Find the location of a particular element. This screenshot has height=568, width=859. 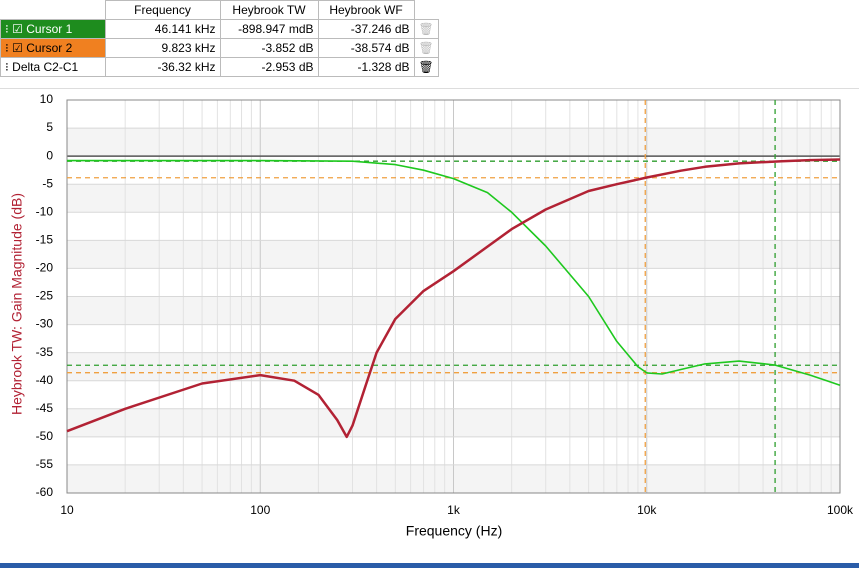

y-tick-label: -45 is located at coordinates (45, 408).